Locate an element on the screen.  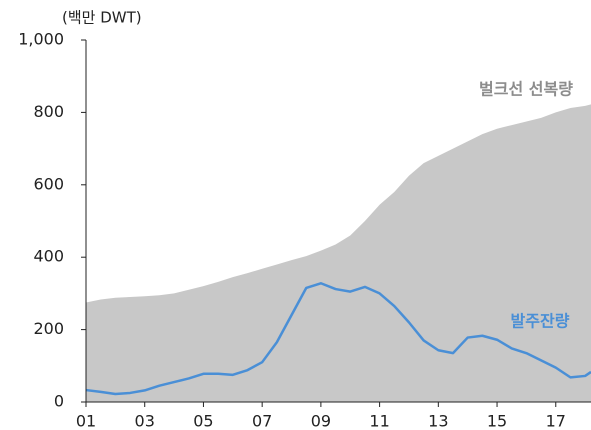
y-tick-label: 200 is located at coordinates (48, 328).